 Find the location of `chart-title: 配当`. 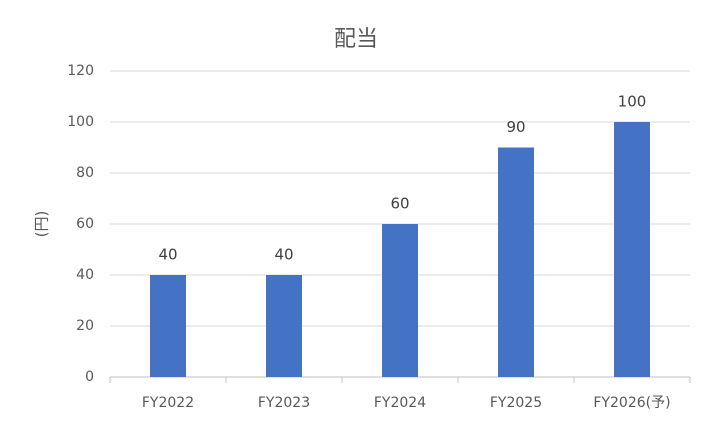

chart-title: 配当 is located at coordinates (356, 39).